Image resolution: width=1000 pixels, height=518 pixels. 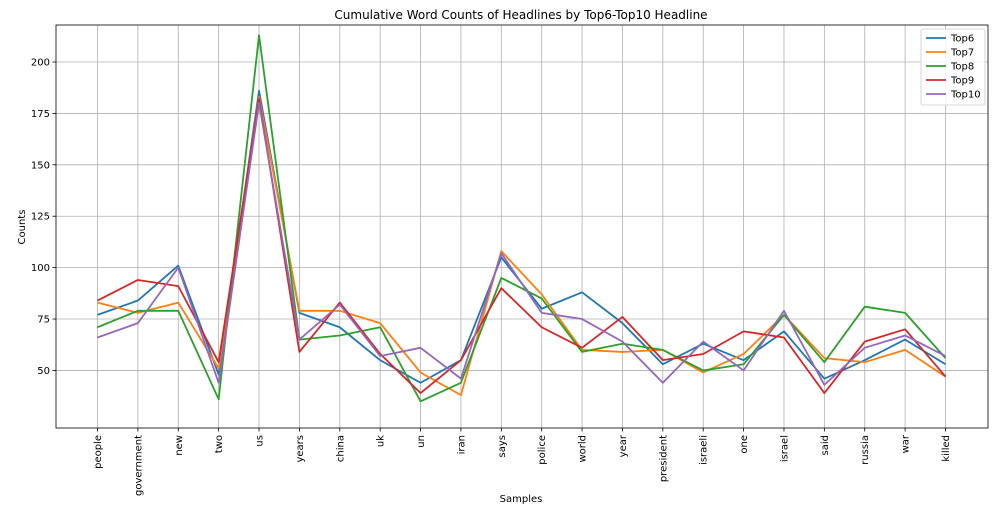 I want to click on x-tick-label: russia, so click(x=865, y=450).